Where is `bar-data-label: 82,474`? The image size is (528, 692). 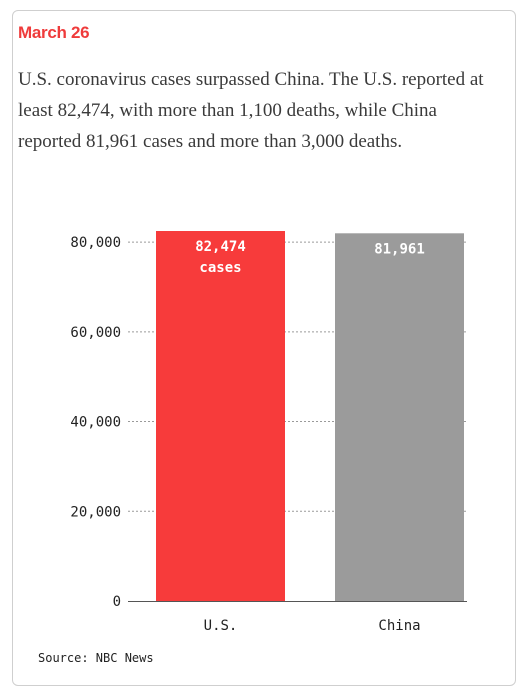
bar-data-label: 82,474 is located at coordinates (220, 247).